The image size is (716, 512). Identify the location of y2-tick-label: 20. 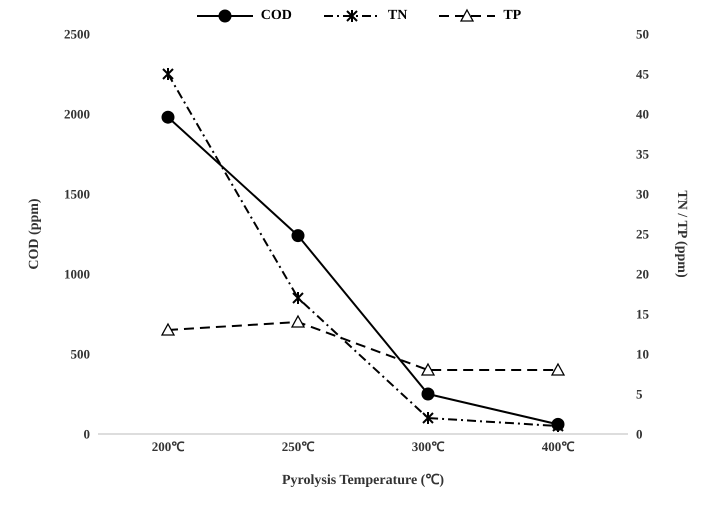
(642, 274).